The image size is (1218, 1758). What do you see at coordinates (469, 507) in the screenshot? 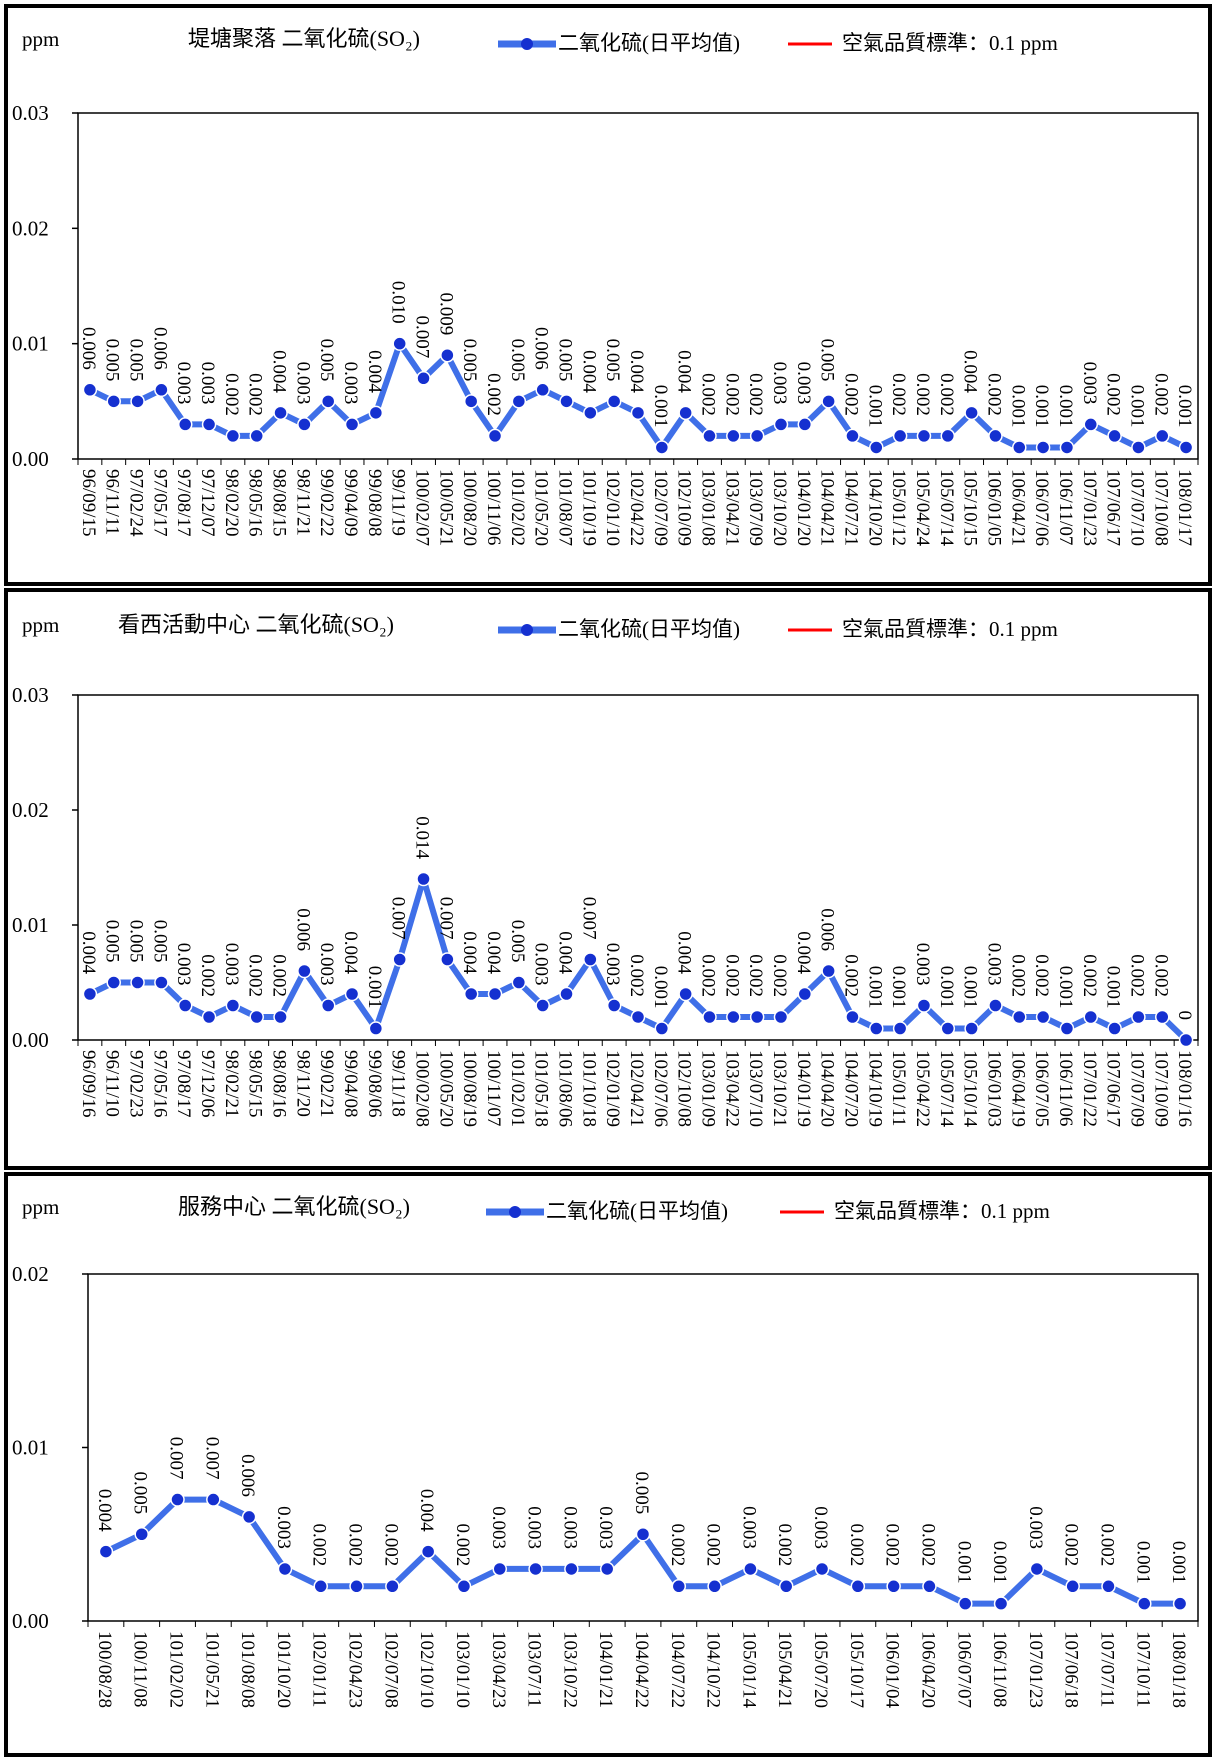
I see `x-tick-label: 100/08/20` at bounding box center [469, 507].